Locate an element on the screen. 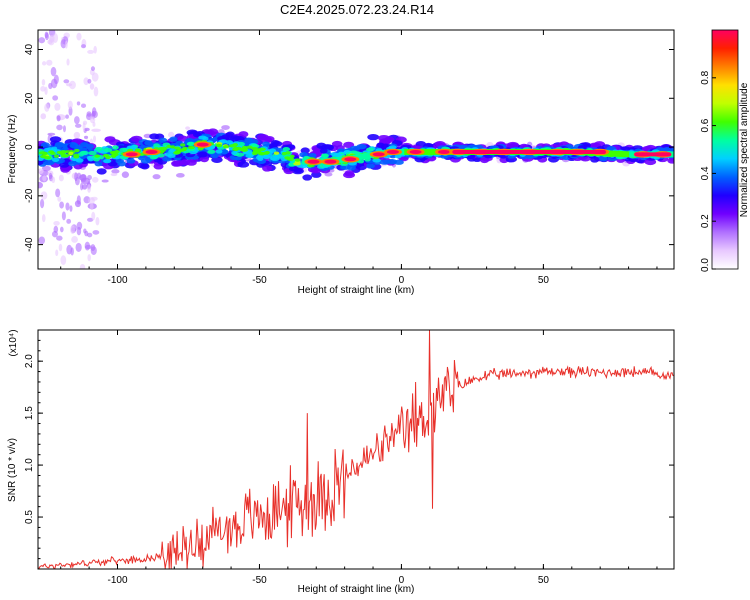 The height and width of the screenshot is (600, 750). y-tick-label: 1.5 is located at coordinates (29, 413).